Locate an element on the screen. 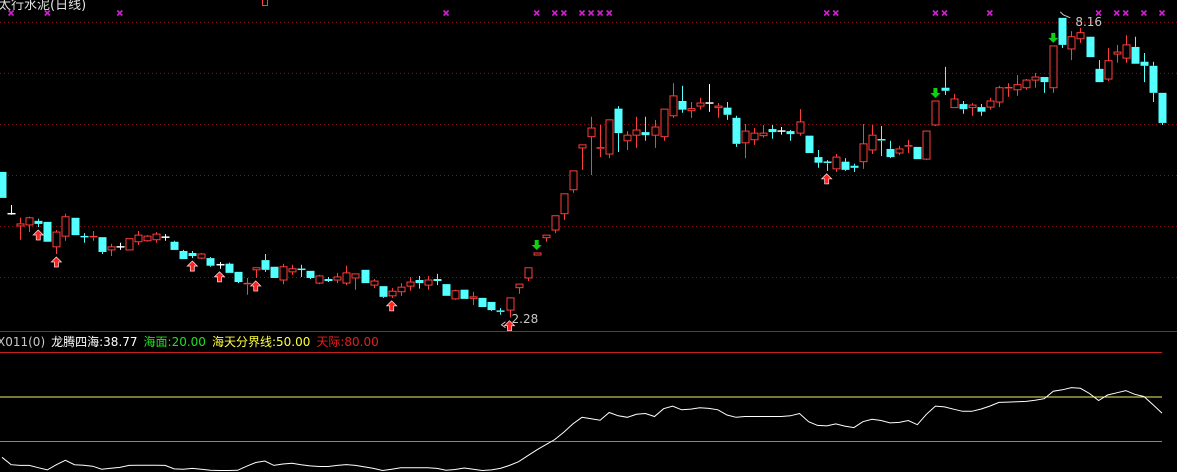 Image resolution: width=1177 pixels, height=472 pixels. top-markers is located at coordinates (586, 13).